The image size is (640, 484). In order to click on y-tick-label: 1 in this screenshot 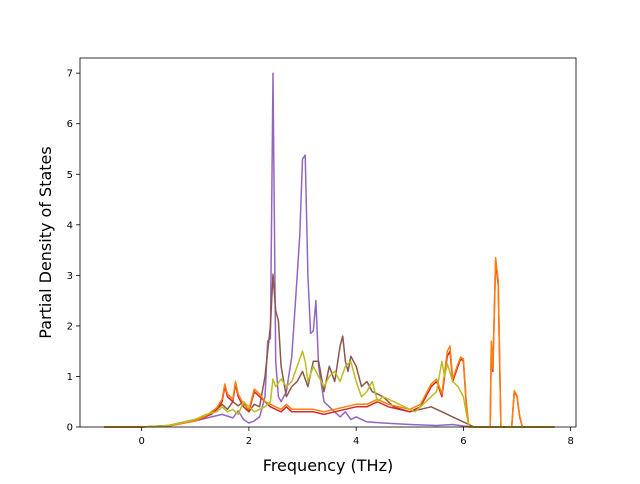, I will do `click(70, 377)`.